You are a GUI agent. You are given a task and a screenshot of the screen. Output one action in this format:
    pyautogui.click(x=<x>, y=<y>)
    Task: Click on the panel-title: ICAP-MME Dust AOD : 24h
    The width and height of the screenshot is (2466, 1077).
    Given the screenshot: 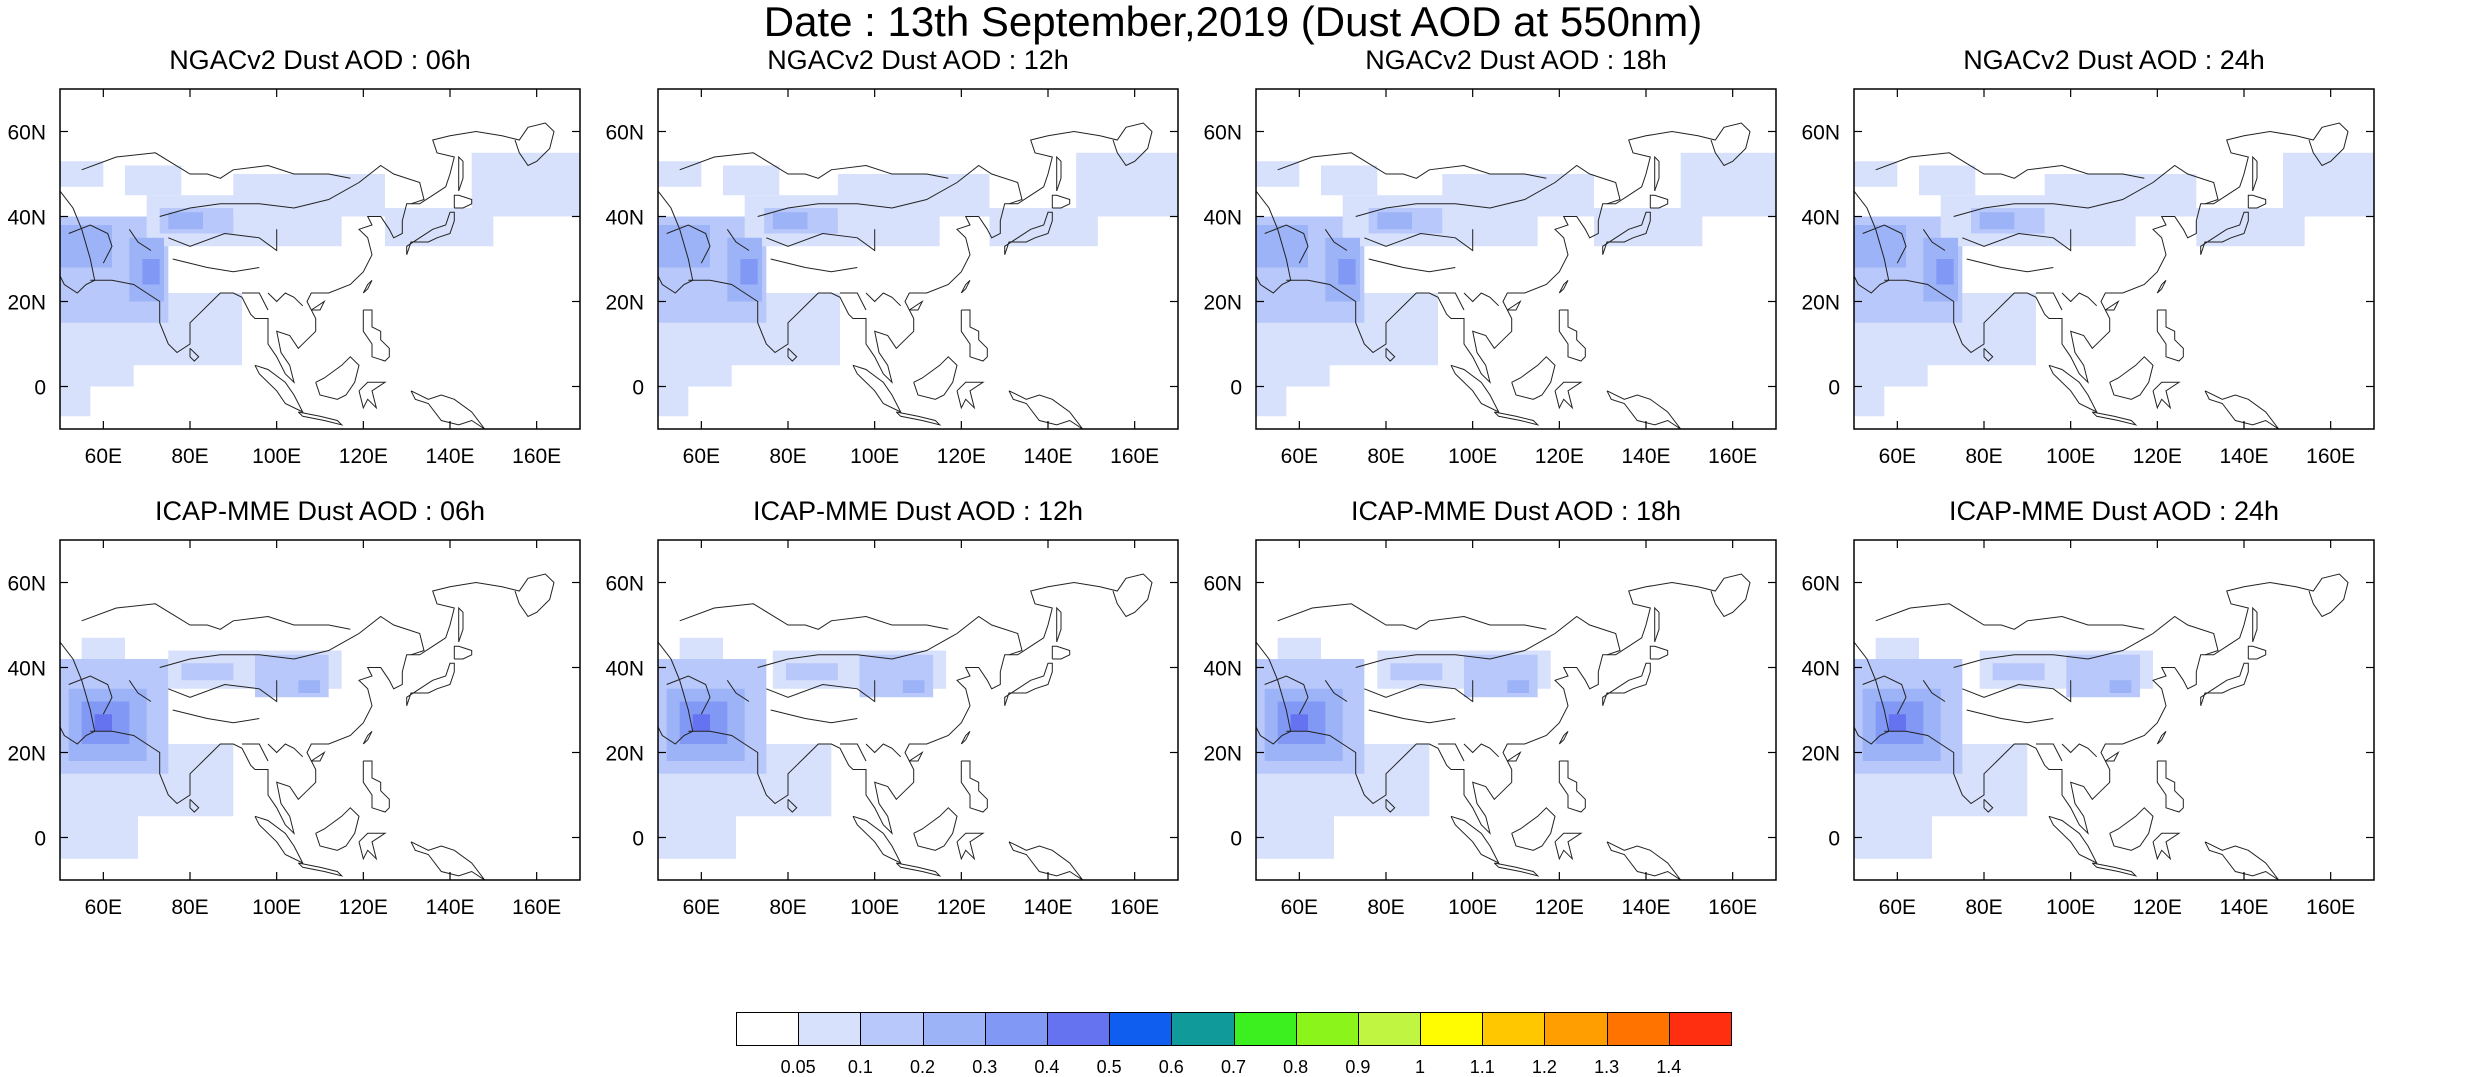 What is the action you would take?
    pyautogui.click(x=2114, y=511)
    